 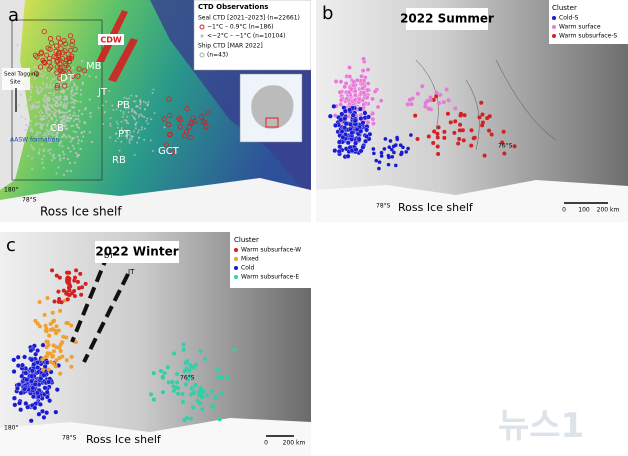 I want to click on legend-item: Warm subsurface-W, so click(x=271, y=250).